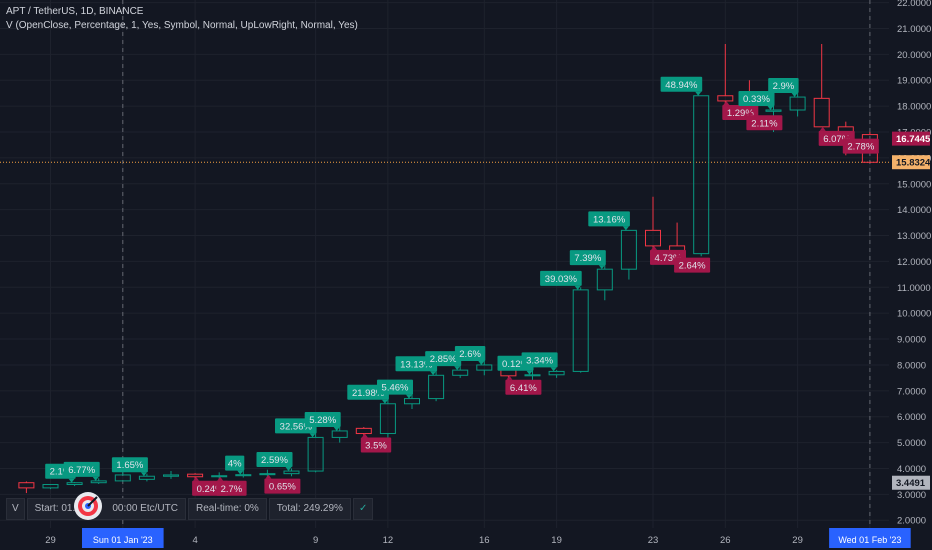 The width and height of the screenshot is (932, 550). Describe the element at coordinates (911, 495) in the screenshot. I see `y-tick-label: 3.0000` at that location.